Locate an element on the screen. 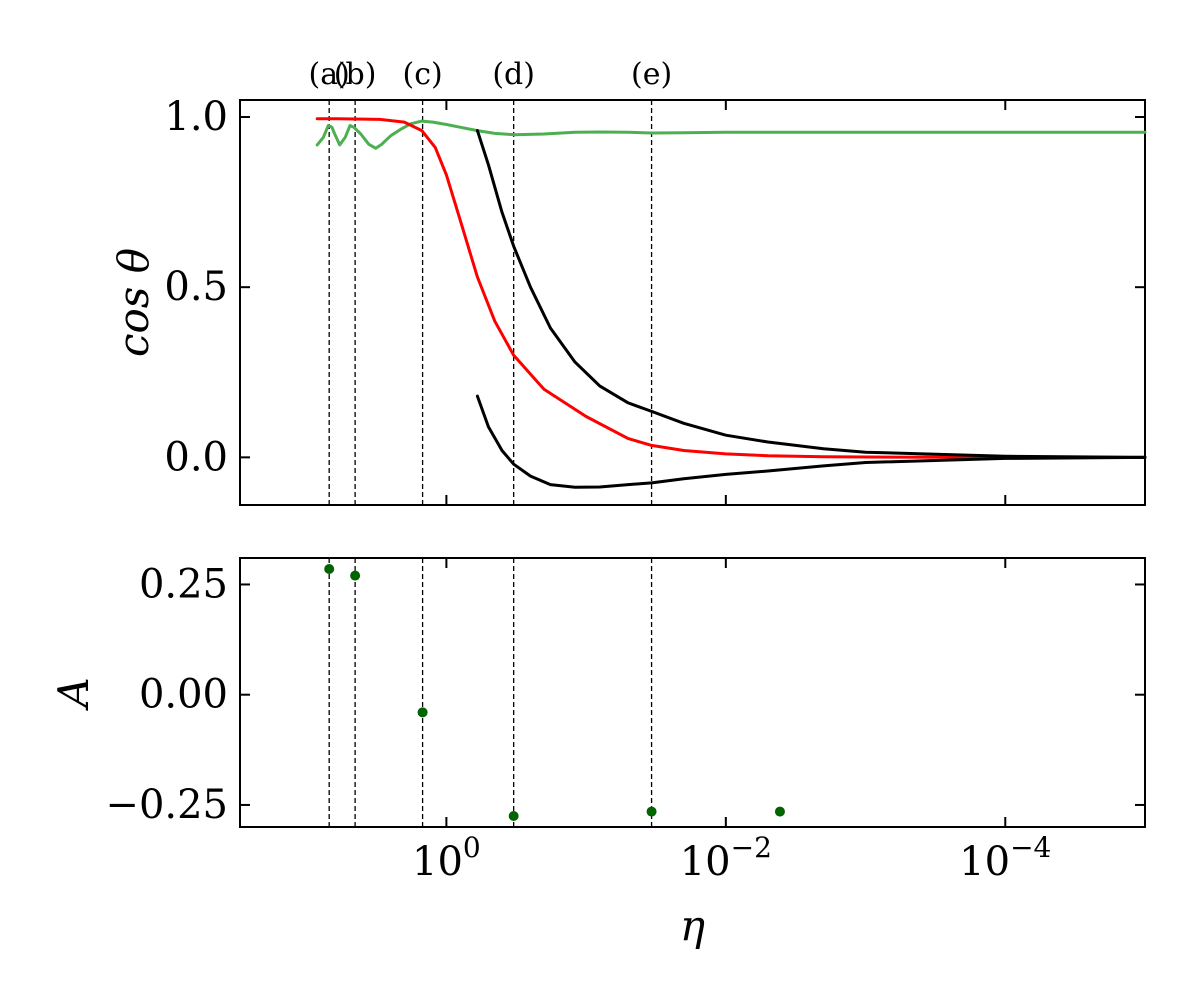  x-tick-label: 10⁰ is located at coordinates (446, 858).